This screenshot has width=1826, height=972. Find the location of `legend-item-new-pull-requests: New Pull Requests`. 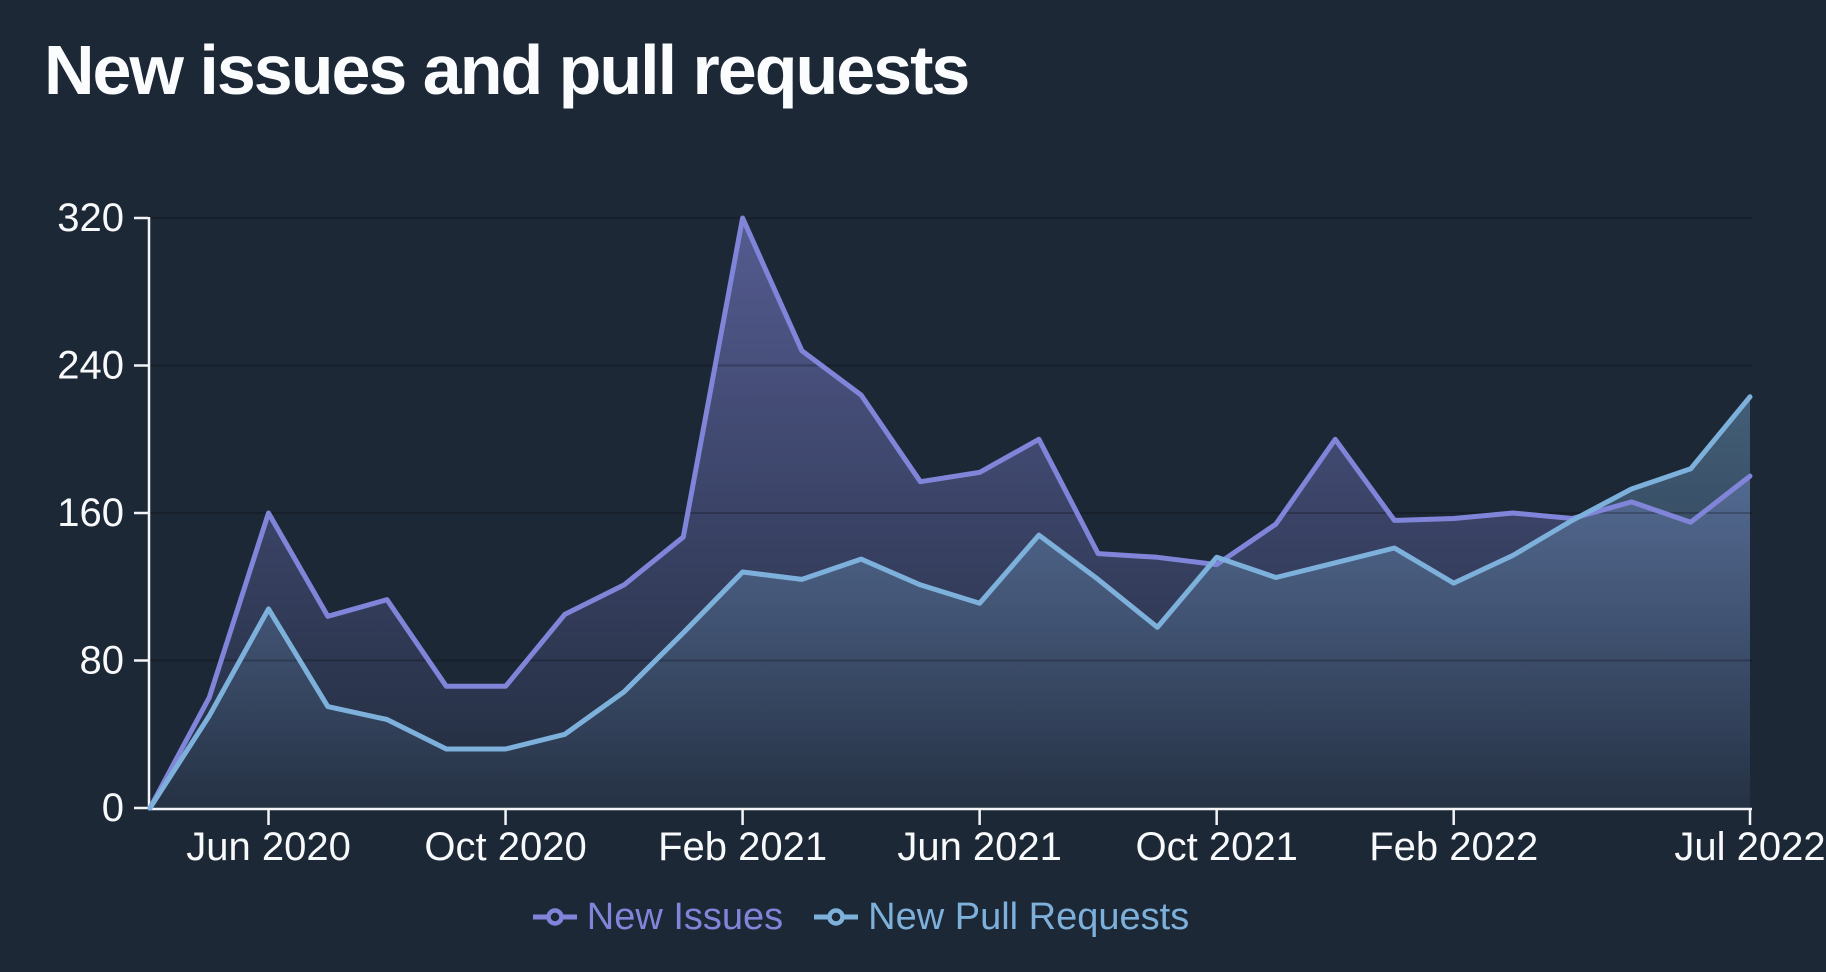

legend-item-new-pull-requests: New Pull Requests is located at coordinates (1001, 917).